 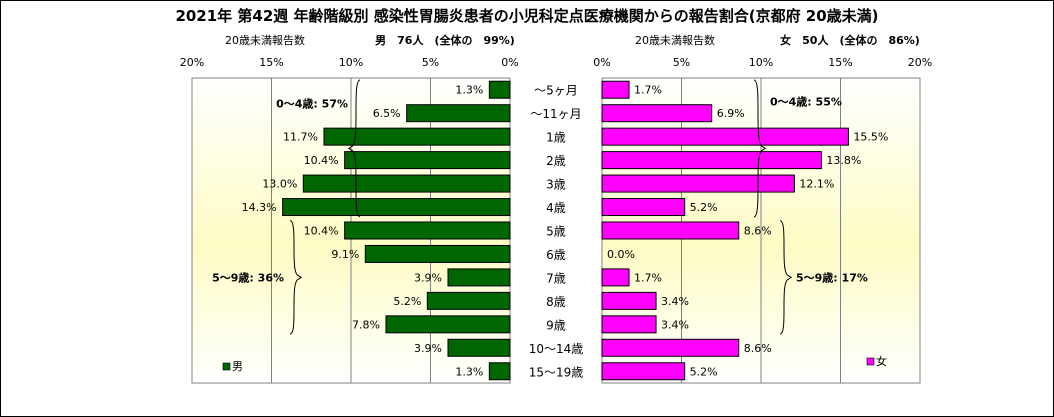 I want to click on age-category-label: 2歳, so click(x=556, y=161).